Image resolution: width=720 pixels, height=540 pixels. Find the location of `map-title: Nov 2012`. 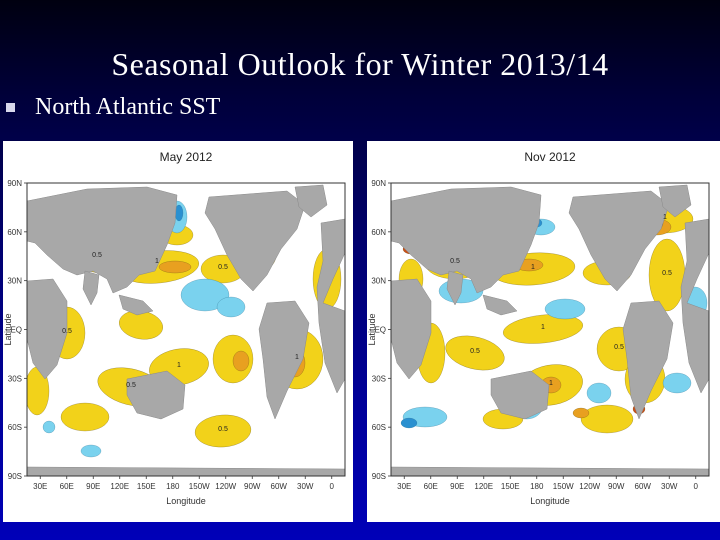

map-title: Nov 2012 is located at coordinates (550, 157).